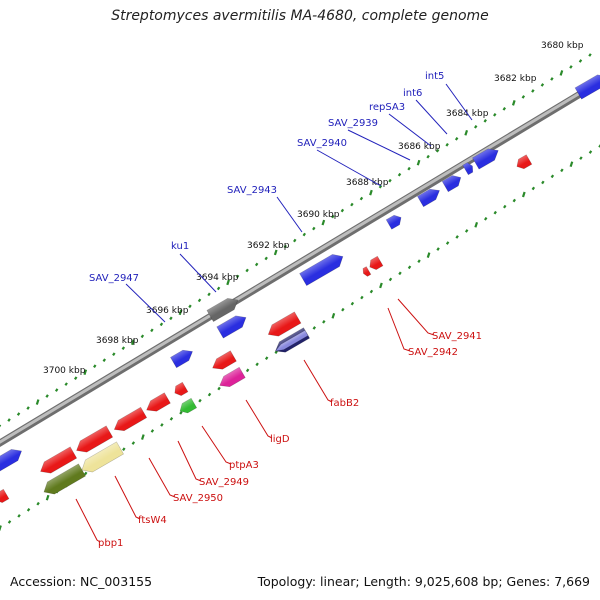  I want to click on gene-fabB2-shade, so click(291, 341).